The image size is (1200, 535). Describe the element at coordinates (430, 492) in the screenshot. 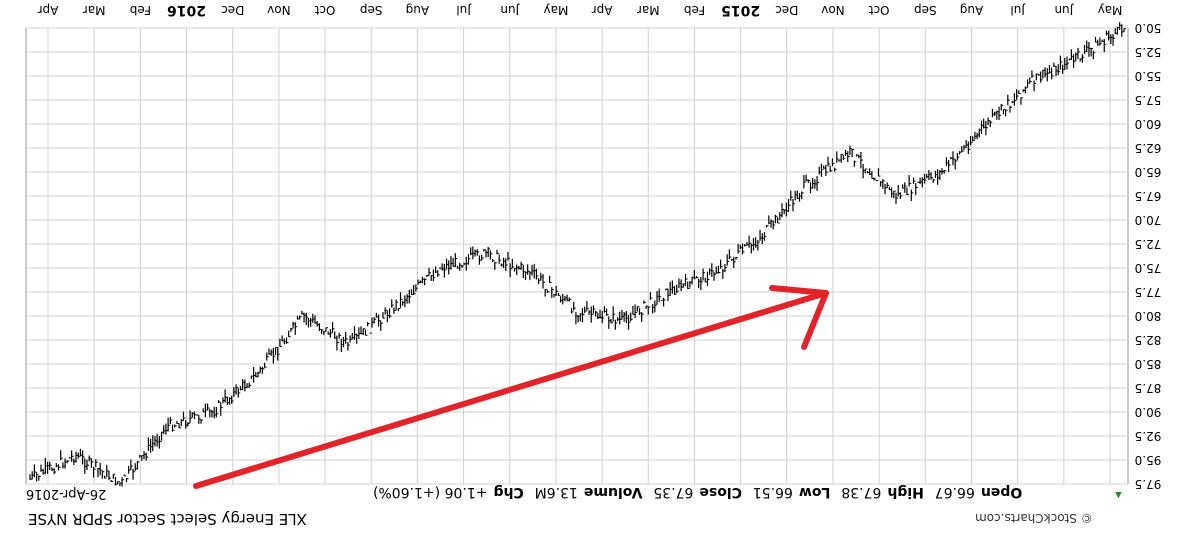

I see `chg-value: +1.06 (+1.60%)` at that location.